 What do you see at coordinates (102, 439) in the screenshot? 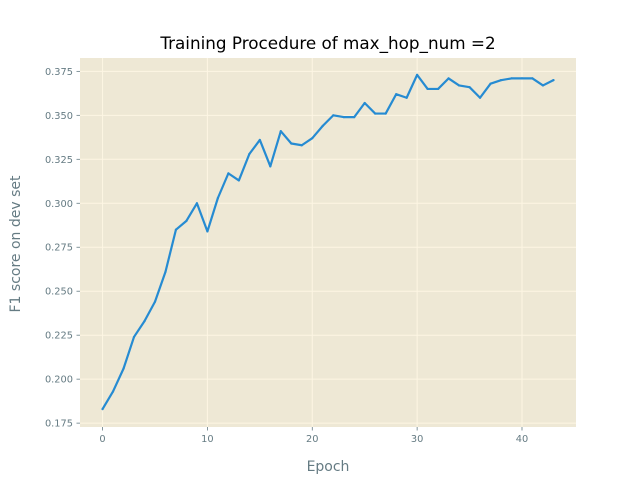
I see `x-tick-label: 0` at bounding box center [102, 439].